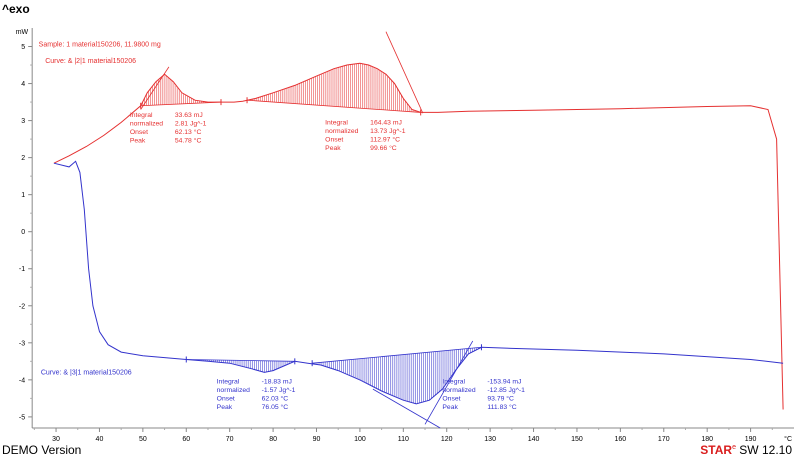 The width and height of the screenshot is (800, 458). I want to click on y-tick-label: -2, so click(22, 306).